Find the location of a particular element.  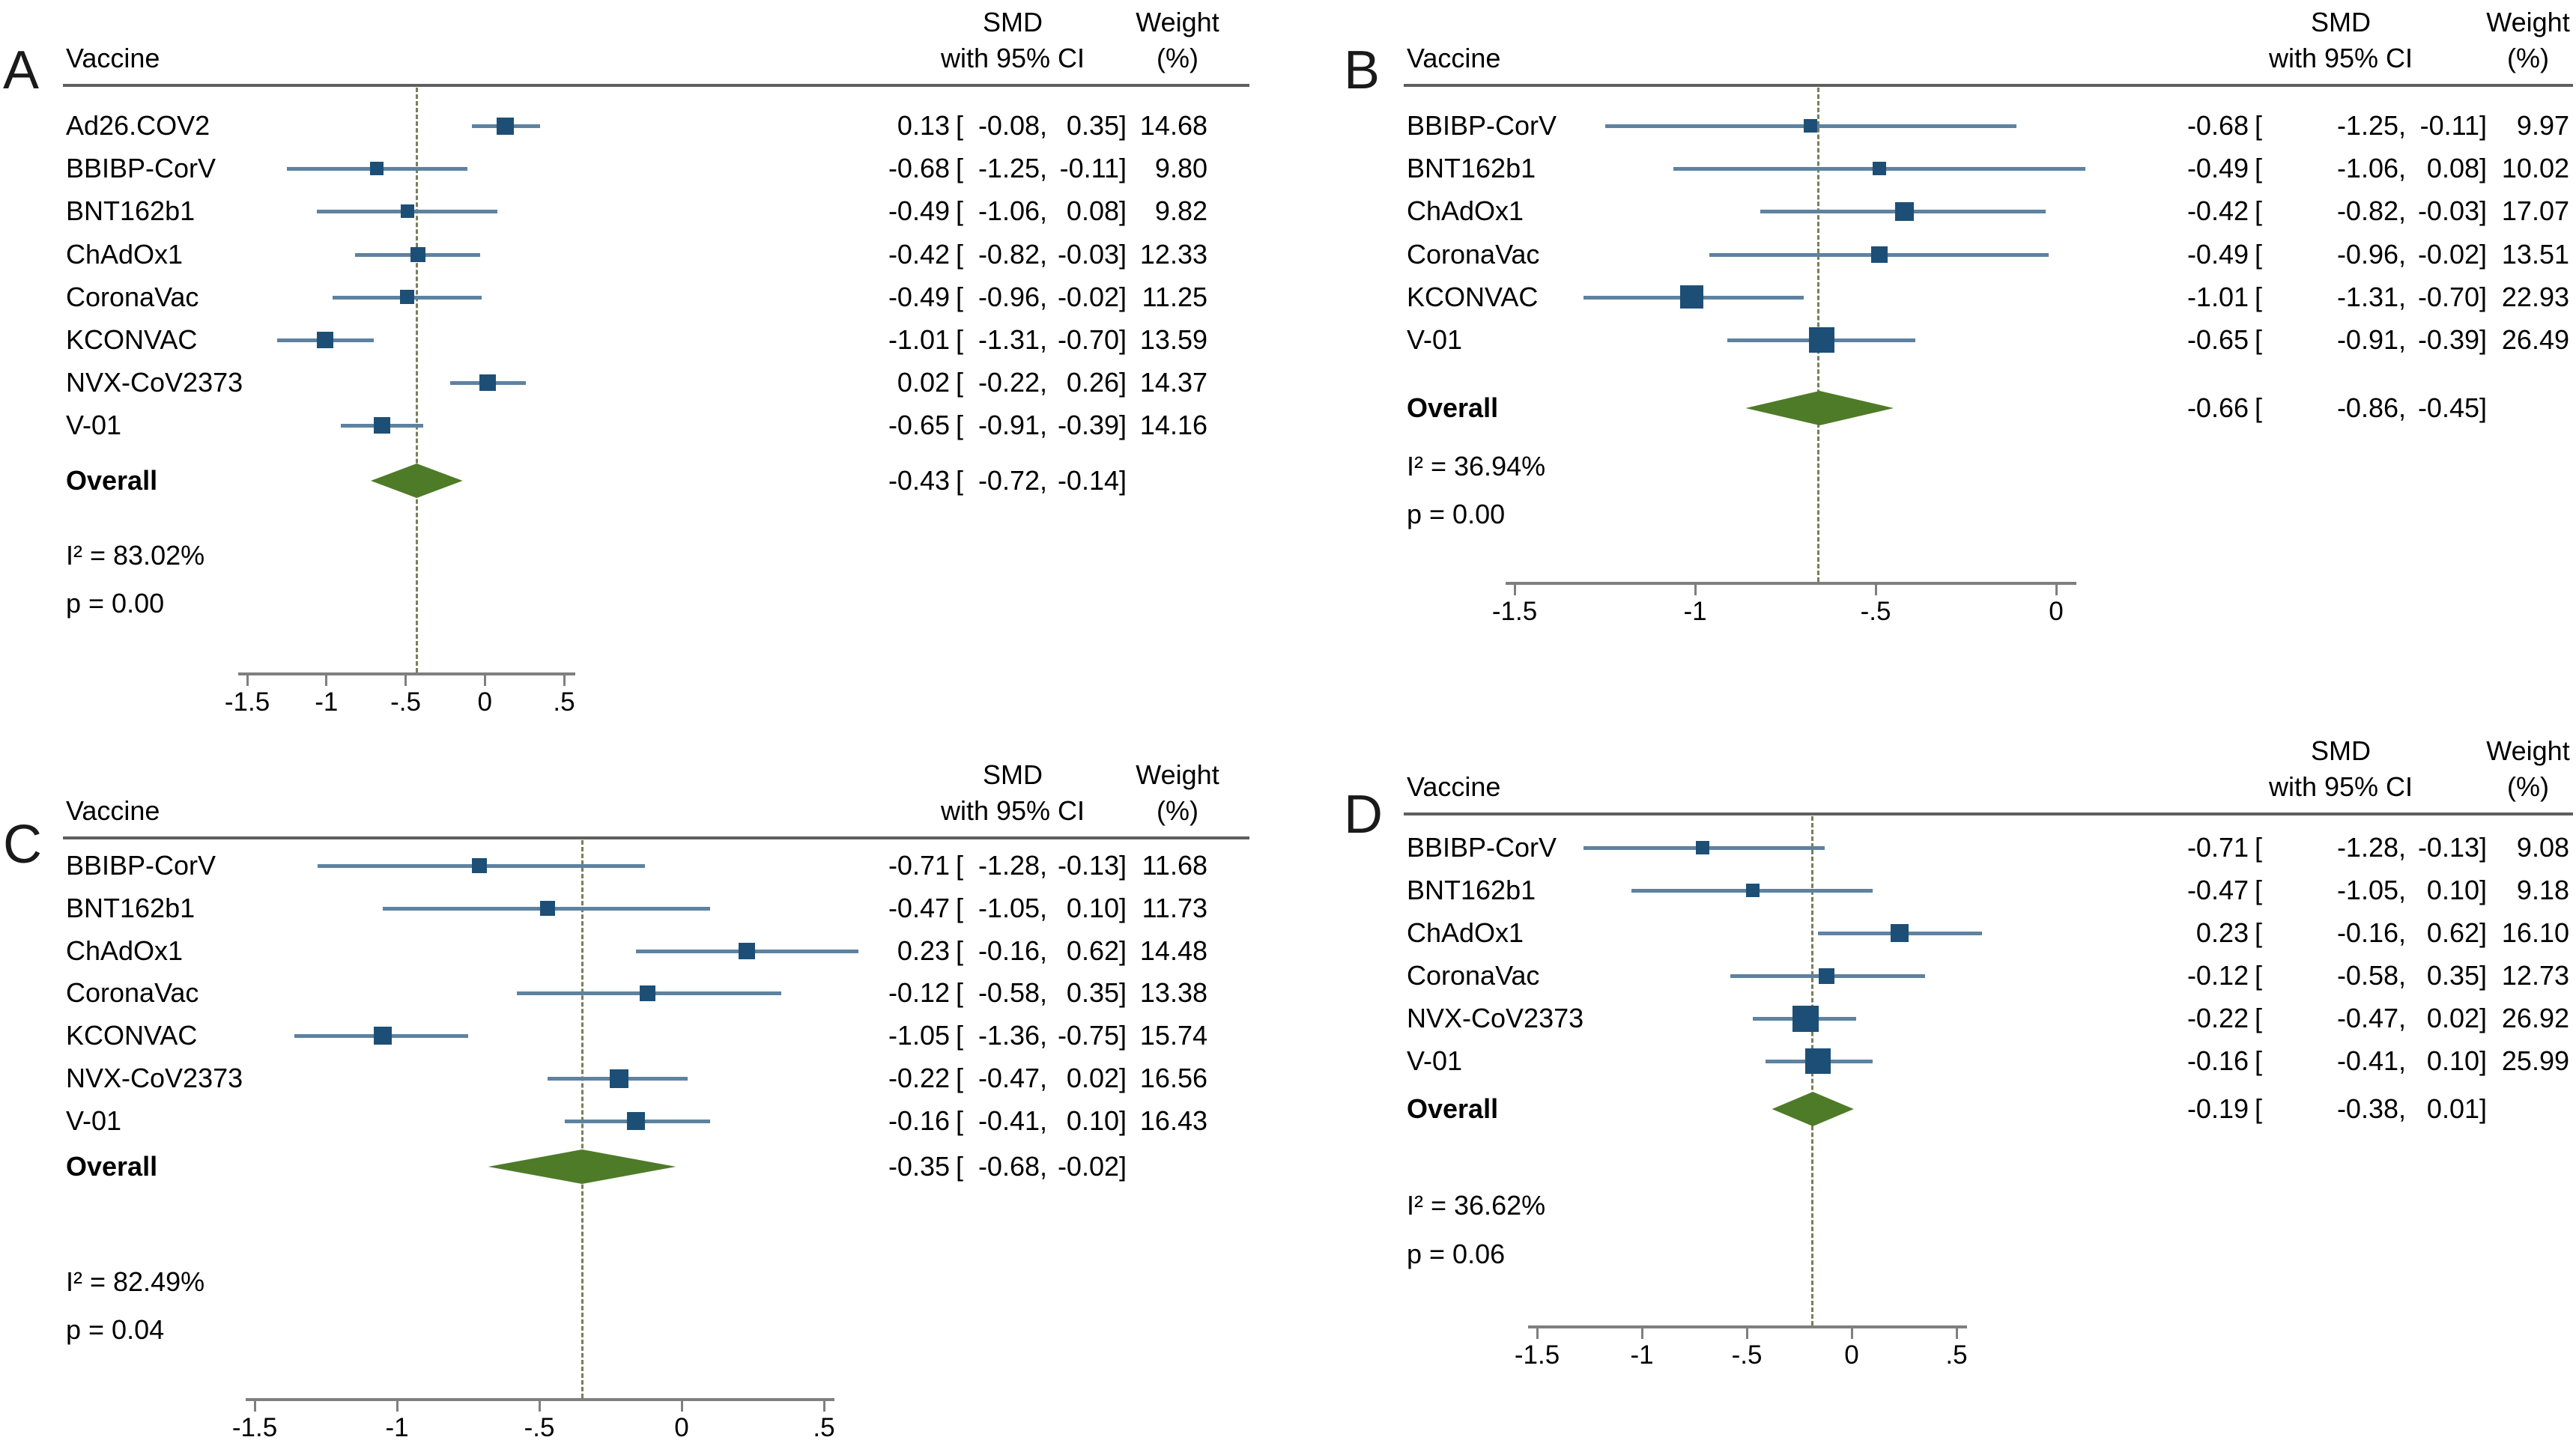

weight-value: 11.68 is located at coordinates (1174, 865).